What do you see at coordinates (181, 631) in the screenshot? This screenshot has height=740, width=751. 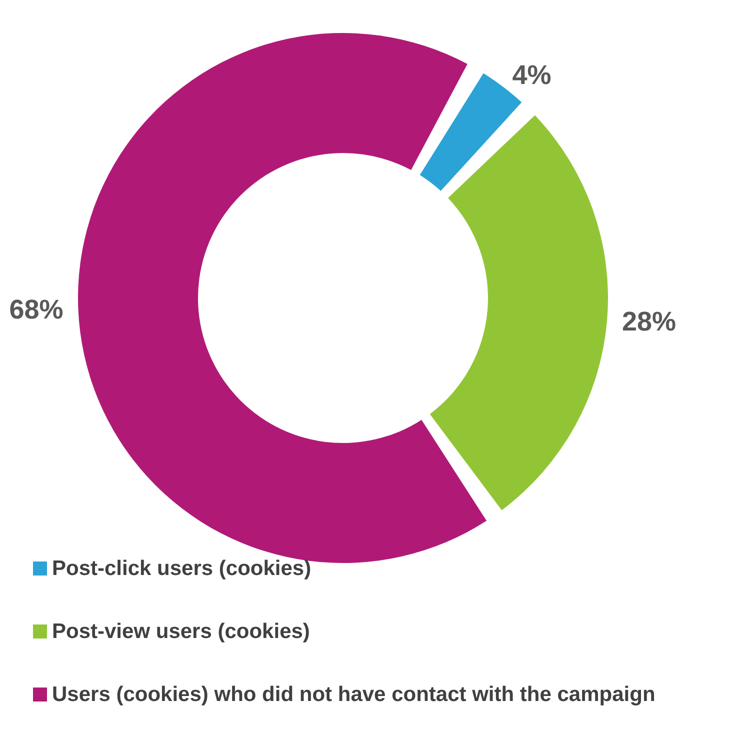 I see `legend-label: Post-view users (cookies)` at bounding box center [181, 631].